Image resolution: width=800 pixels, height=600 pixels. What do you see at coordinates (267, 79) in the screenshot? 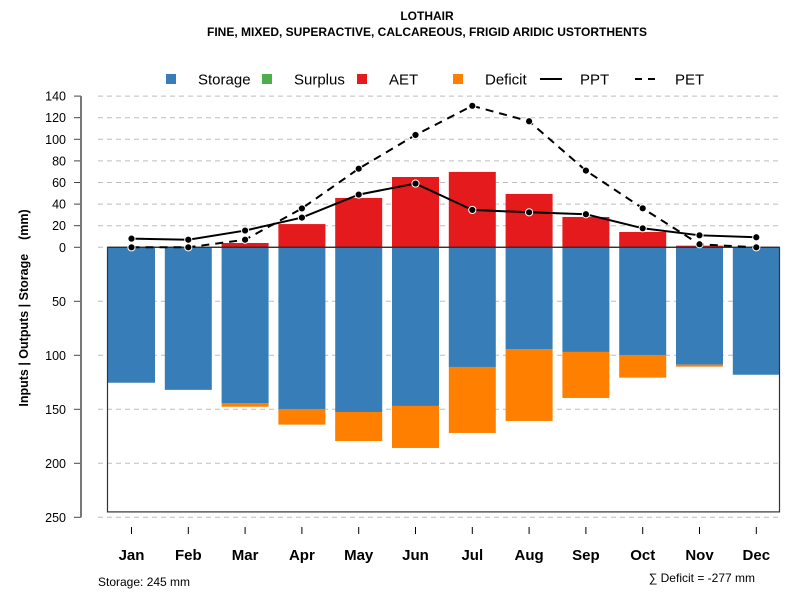
I see `legend-swatch-surplus` at bounding box center [267, 79].